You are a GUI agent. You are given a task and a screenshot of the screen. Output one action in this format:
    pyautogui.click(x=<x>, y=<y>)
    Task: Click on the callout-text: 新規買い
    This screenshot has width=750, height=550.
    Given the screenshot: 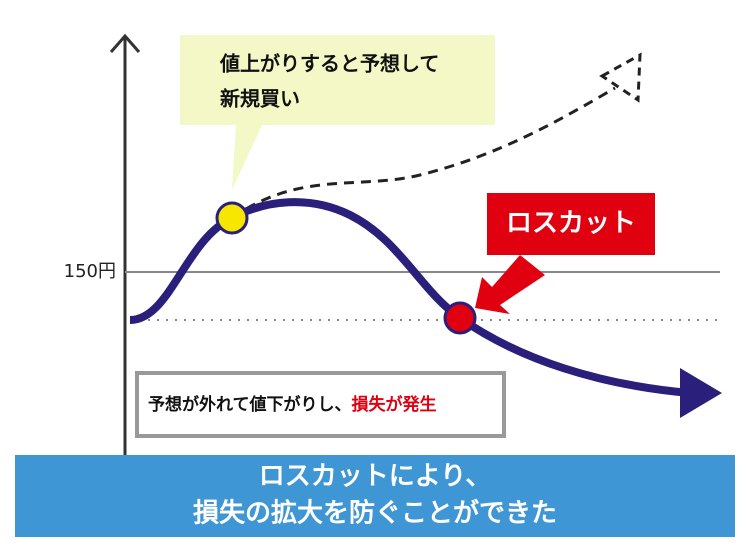 What is the action you would take?
    pyautogui.click(x=260, y=99)
    